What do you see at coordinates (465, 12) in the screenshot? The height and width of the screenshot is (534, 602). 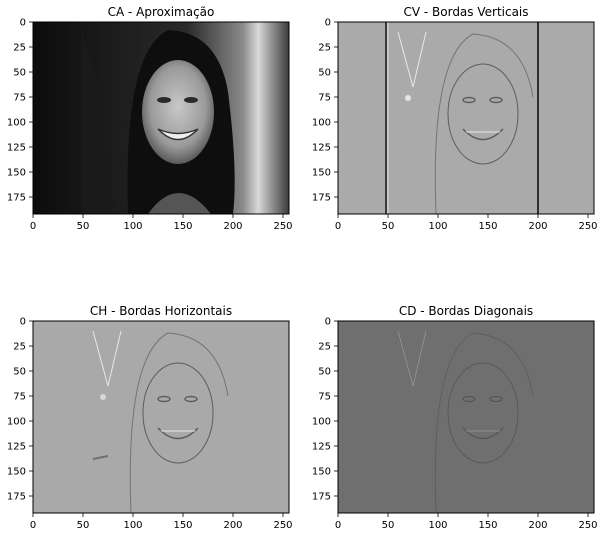 I see `subplot-title: CV - Bordas Verticais` at bounding box center [465, 12].